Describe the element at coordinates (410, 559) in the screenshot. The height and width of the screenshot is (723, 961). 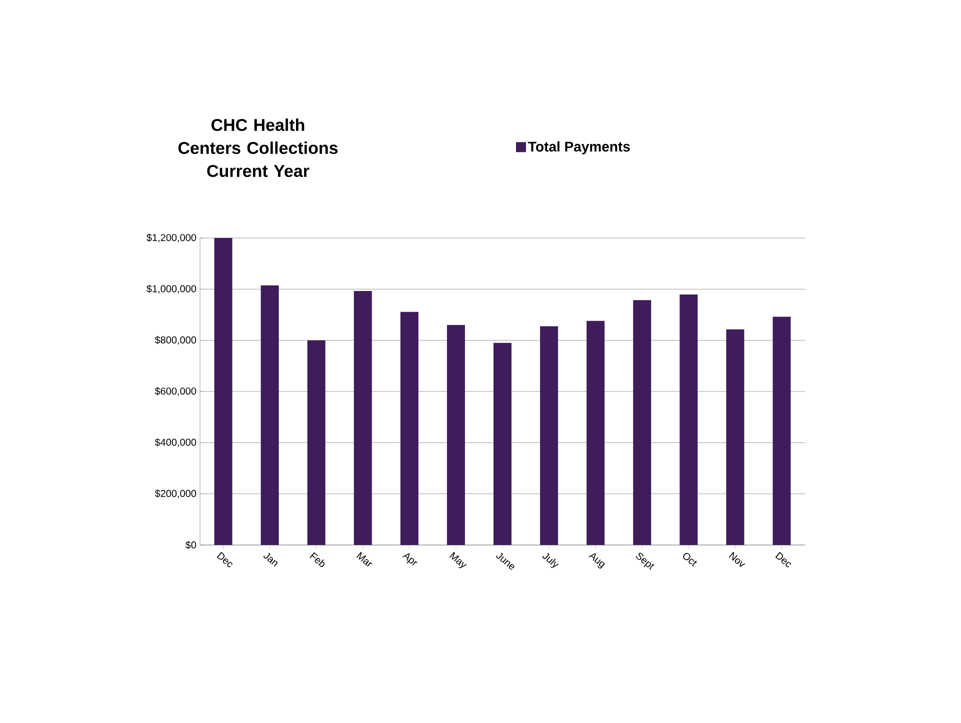
I see `x-tick-label: Apr` at that location.